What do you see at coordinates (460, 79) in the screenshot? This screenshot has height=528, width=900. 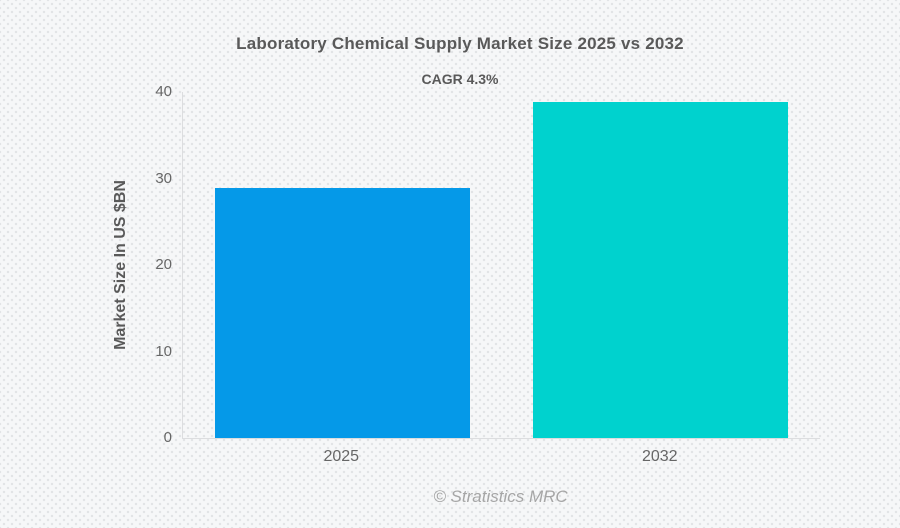 I see `chart-subtitle-cagr: CAGR 4.3%` at bounding box center [460, 79].